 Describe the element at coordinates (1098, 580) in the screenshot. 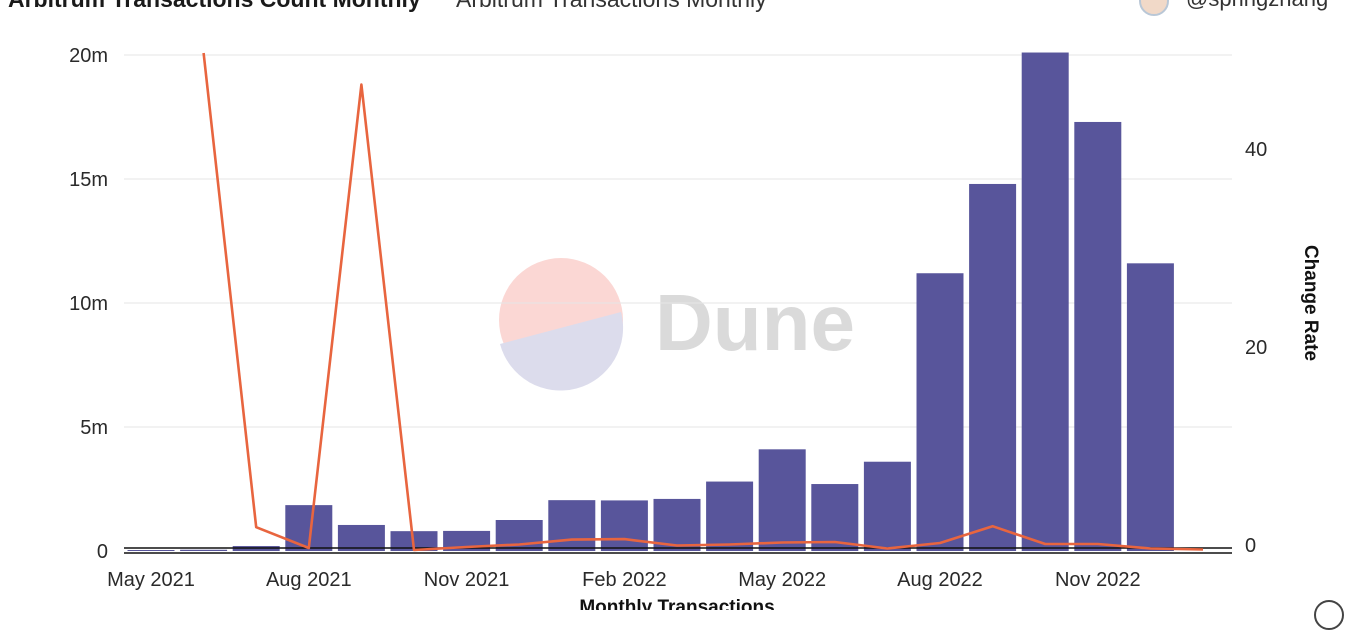

I see `x-tick-label: Nov 2022` at that location.